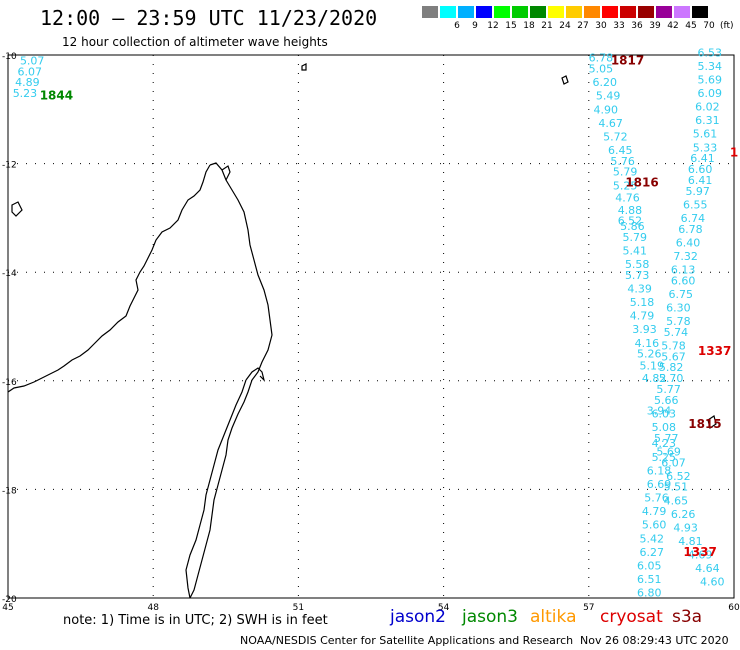 The image size is (740, 650). What do you see at coordinates (654, 640) in the screenshot?
I see `footer-timestamp: Nov 26 08:29:43 UTC 2020` at bounding box center [654, 640].